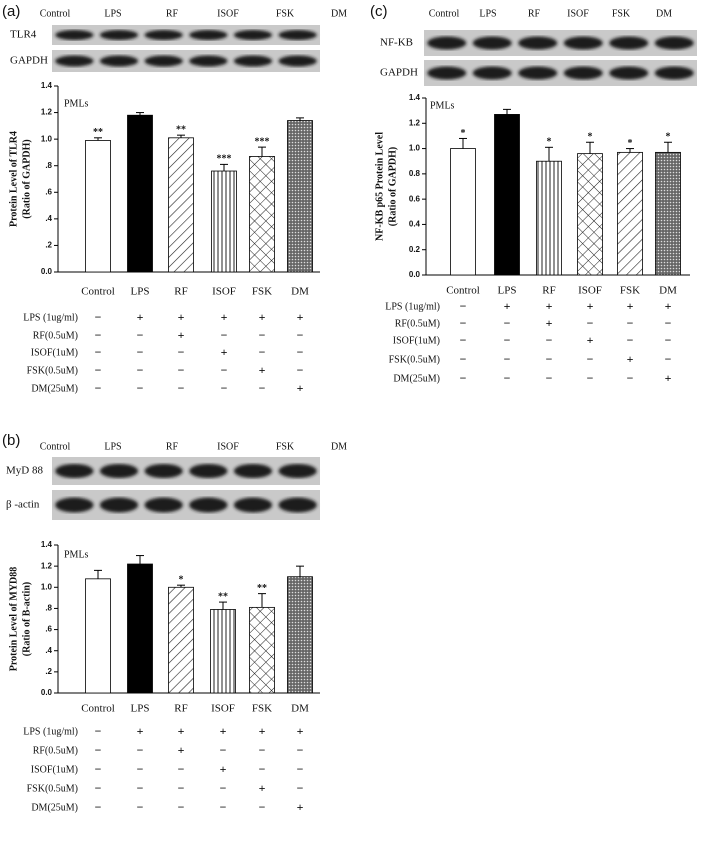  I want to click on blot-row-label: TLR4, so click(23, 35).